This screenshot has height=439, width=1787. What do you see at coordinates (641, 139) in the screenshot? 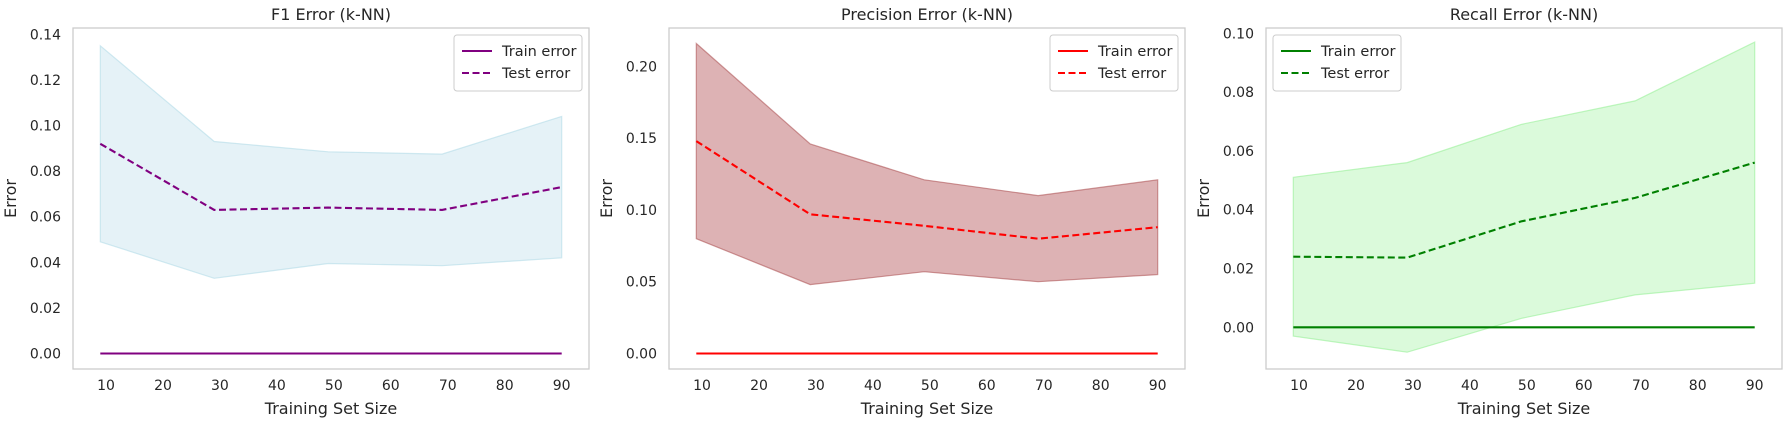
I see `y-tick-label: 0.15` at bounding box center [641, 139].